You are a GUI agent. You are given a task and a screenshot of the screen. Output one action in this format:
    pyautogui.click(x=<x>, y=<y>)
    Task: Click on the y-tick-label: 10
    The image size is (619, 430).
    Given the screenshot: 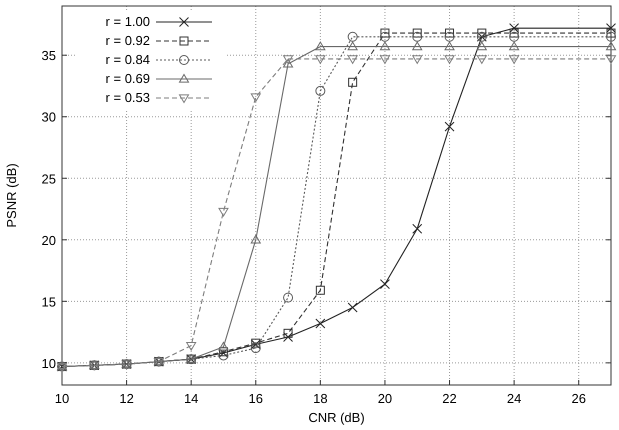 What is the action you would take?
    pyautogui.click(x=49, y=363)
    